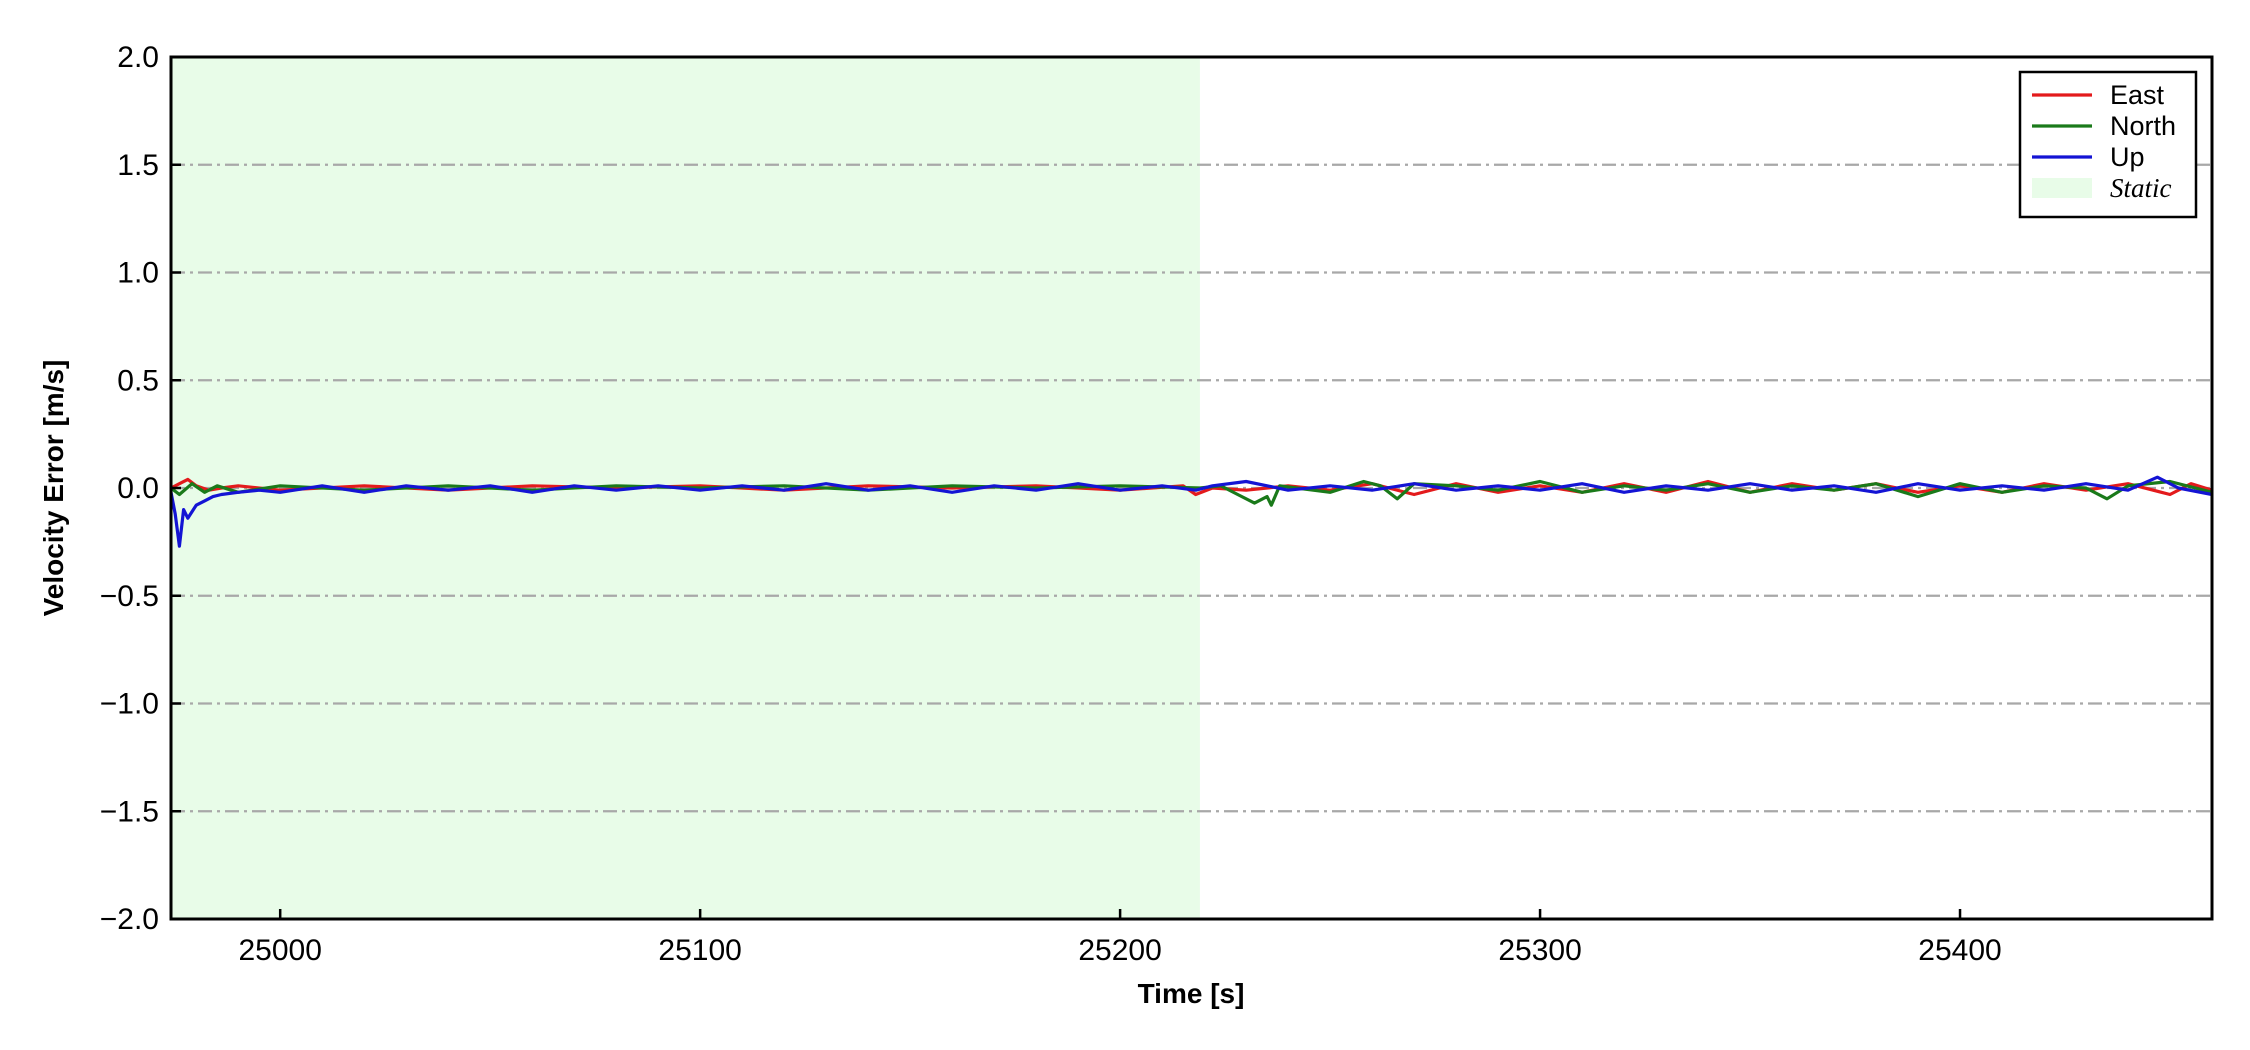 The width and height of the screenshot is (2250, 1050). Describe the element at coordinates (1959, 950) in the screenshot. I see `x-tick-label: 25400` at that location.